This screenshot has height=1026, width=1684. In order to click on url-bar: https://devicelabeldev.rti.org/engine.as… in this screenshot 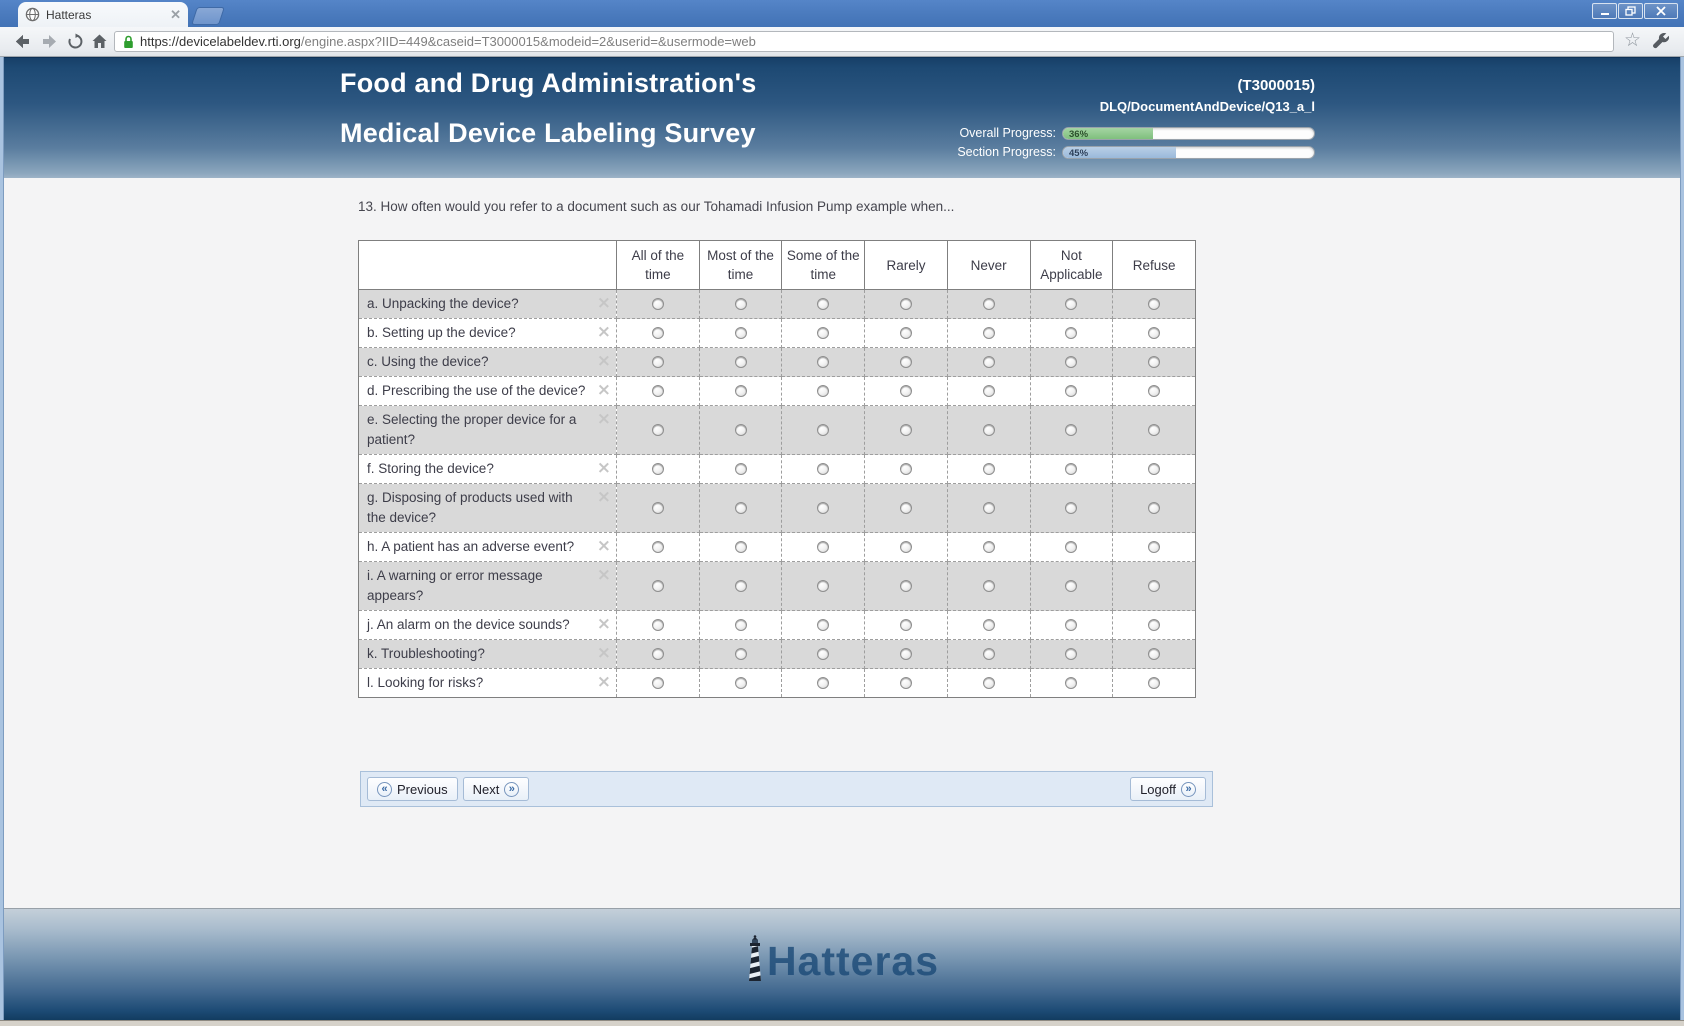, I will do `click(864, 41)`.